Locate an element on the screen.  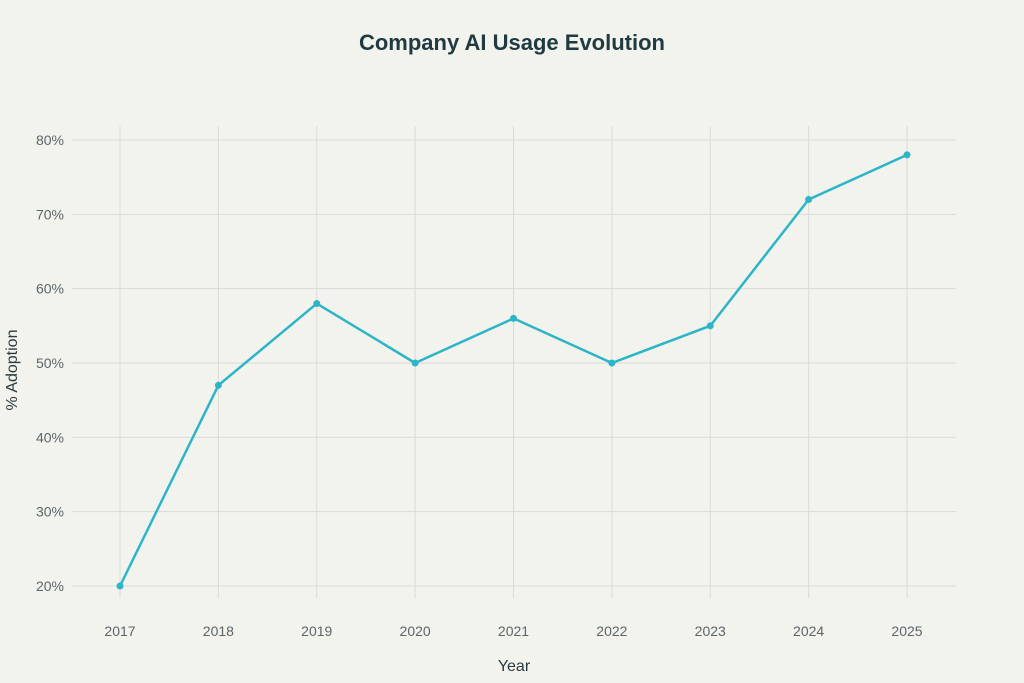
x-axis-title: Year is located at coordinates (514, 666).